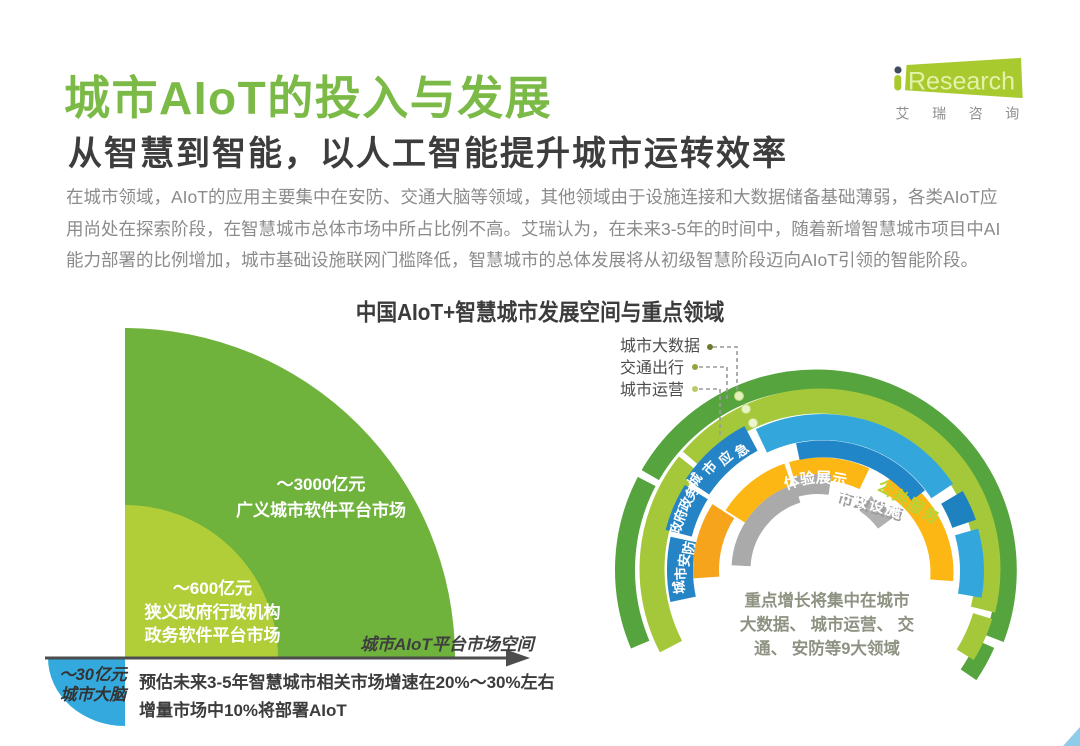 This screenshot has height=746, width=1080. I want to click on svg-text: 安, so click(684, 560).